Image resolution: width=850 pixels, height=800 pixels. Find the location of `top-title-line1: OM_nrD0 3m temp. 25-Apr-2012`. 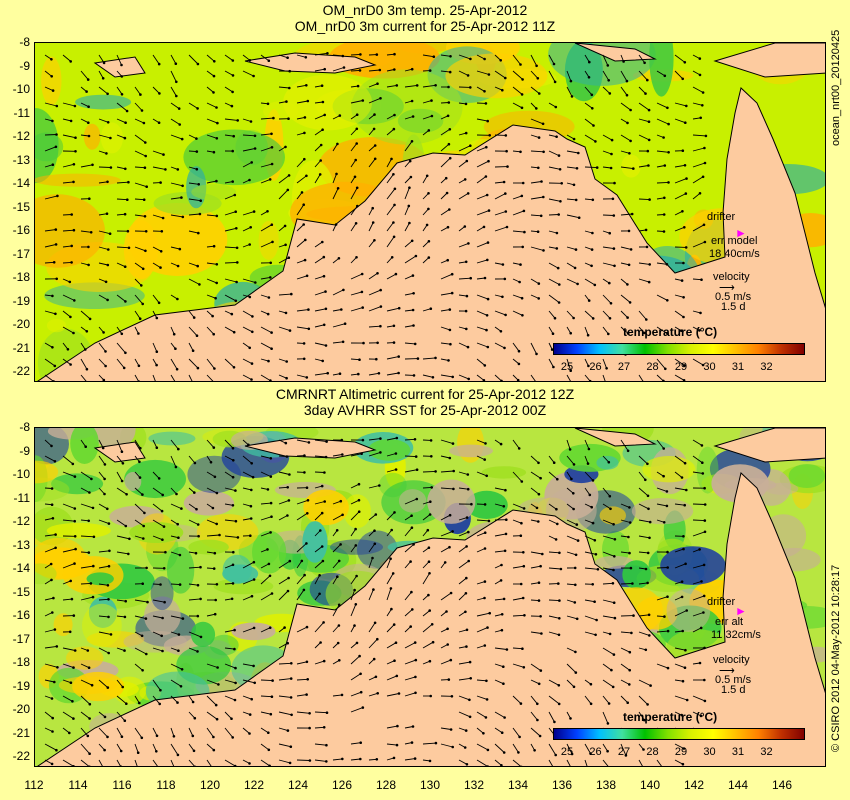

top-title-line1: OM_nrD0 3m temp. 25-Apr-2012 is located at coordinates (425, 10).